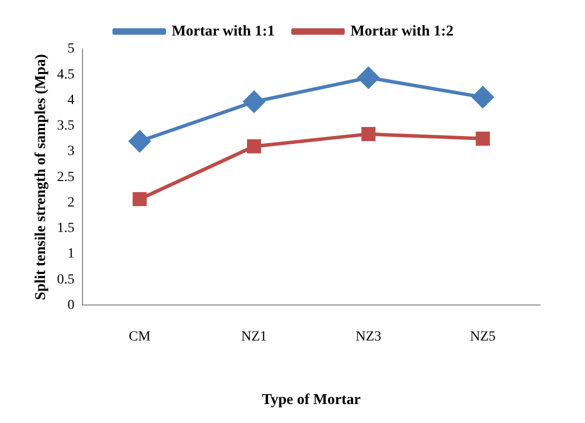  Describe the element at coordinates (223, 31) in the screenshot. I see `legend-label: Mortar with 1:1` at that location.